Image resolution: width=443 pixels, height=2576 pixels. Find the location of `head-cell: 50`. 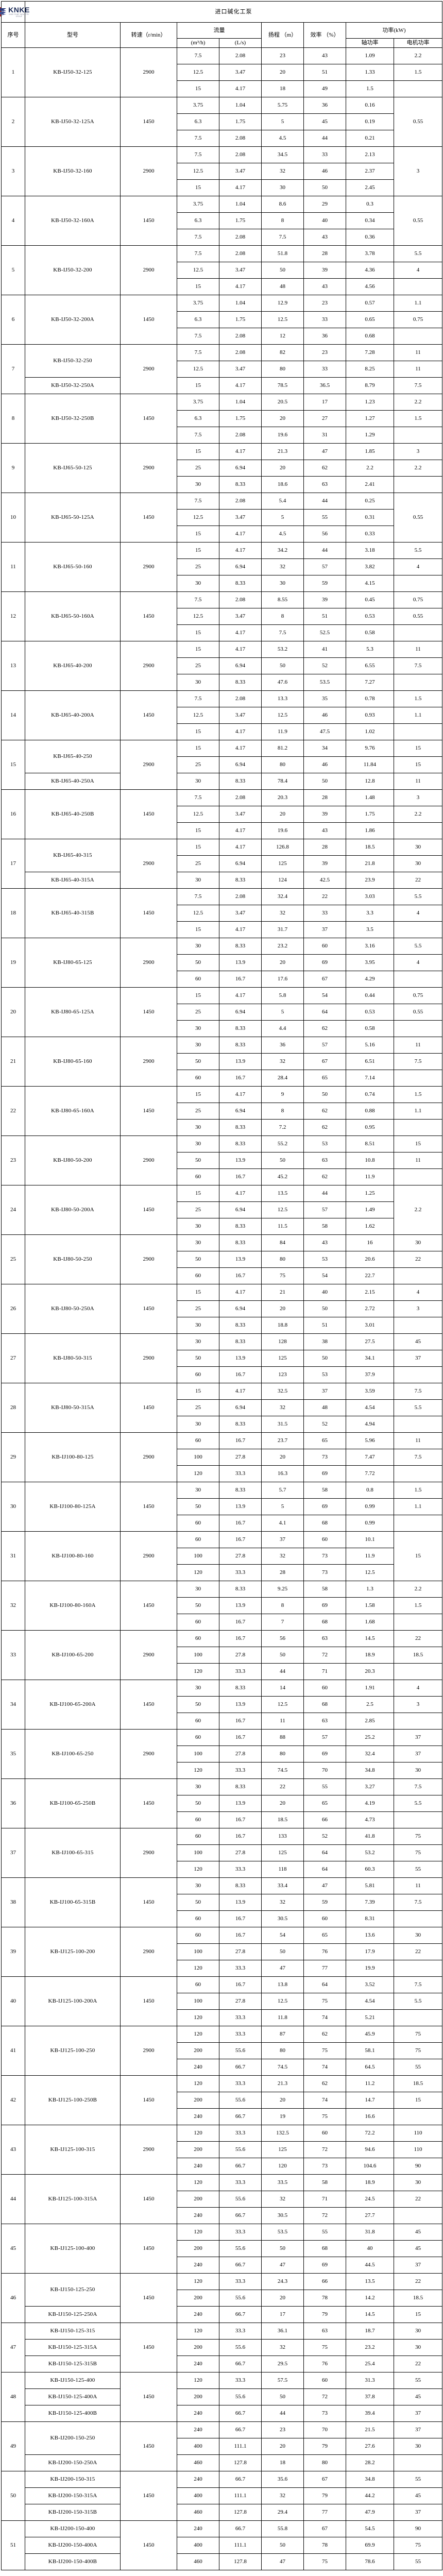

head-cell: 50 is located at coordinates (282, 2396).